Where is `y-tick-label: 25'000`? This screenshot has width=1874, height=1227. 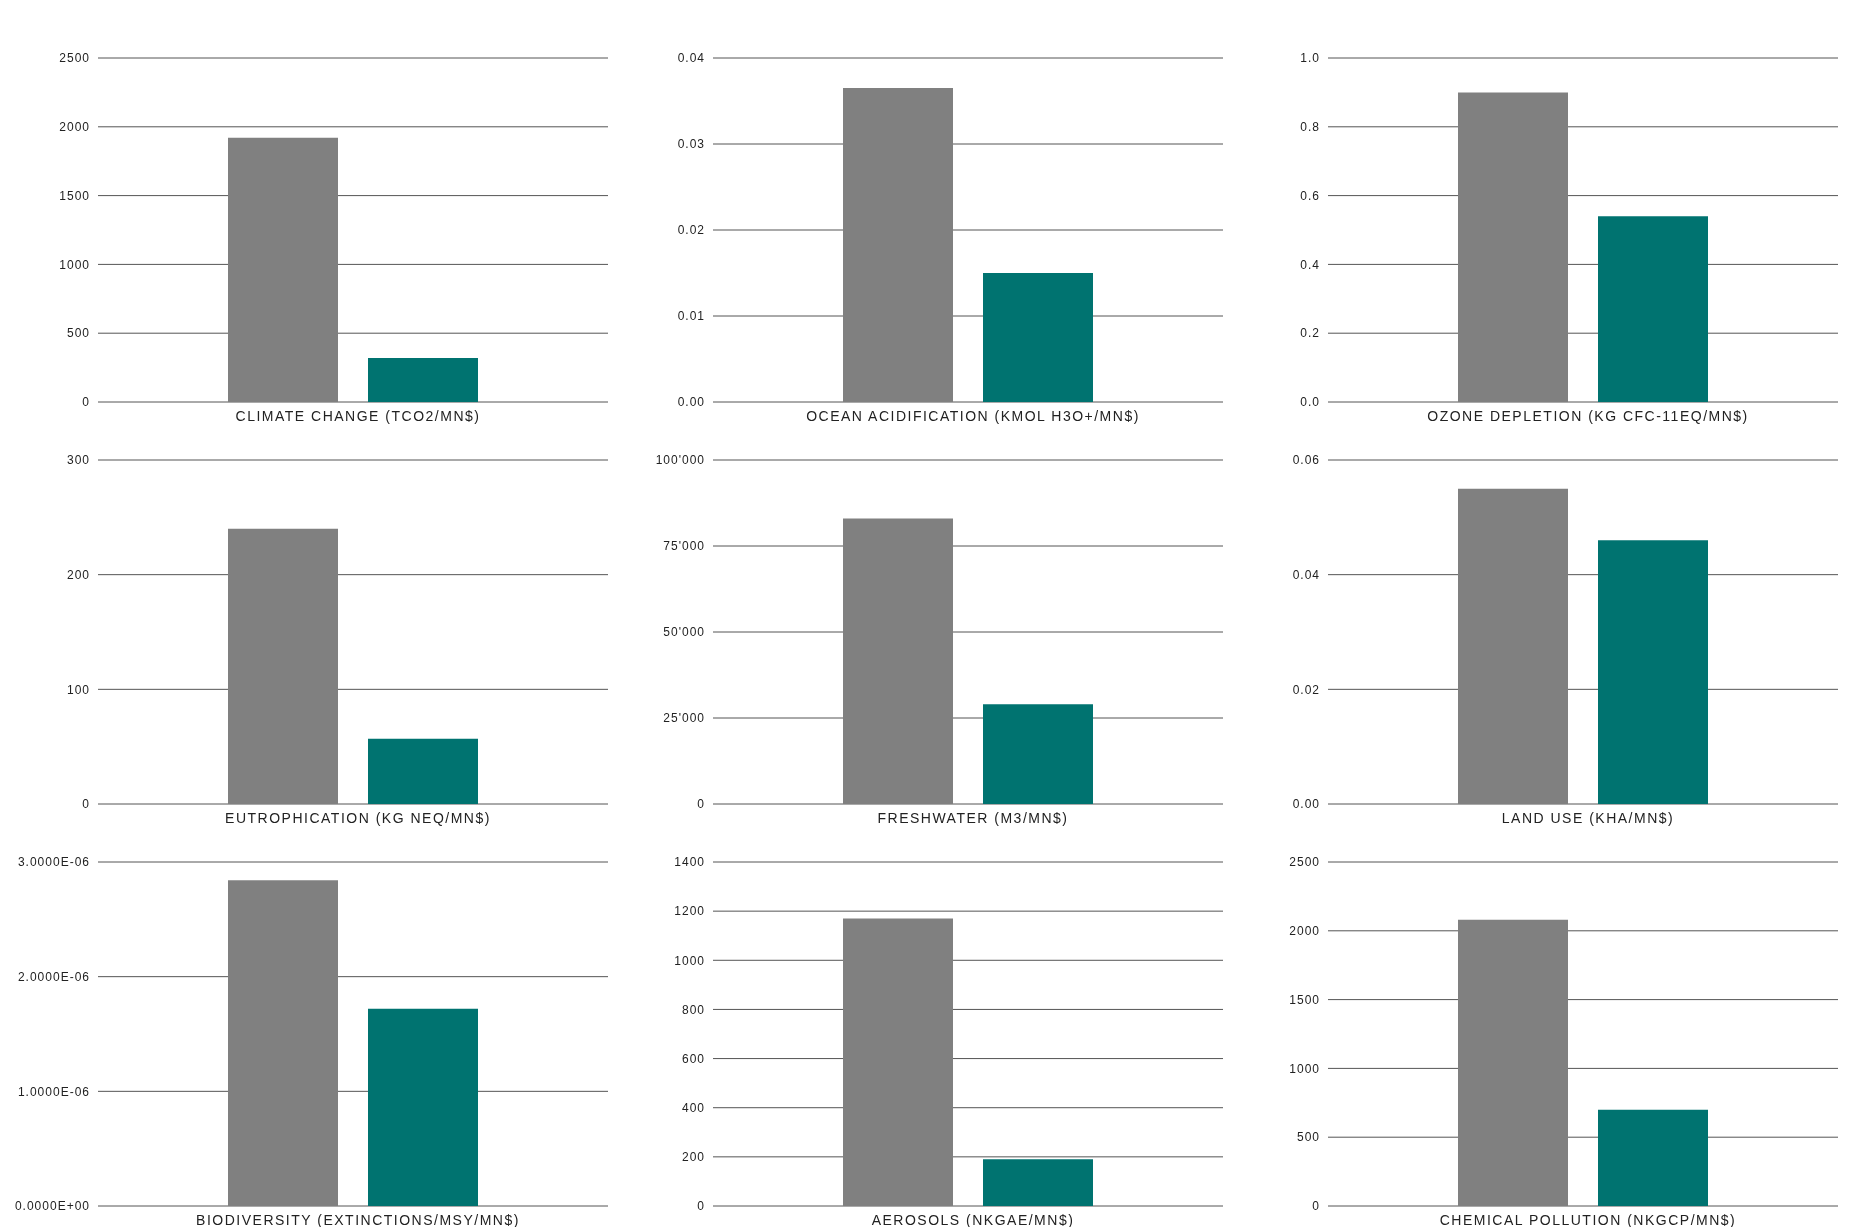 y-tick-label: 25'000 is located at coordinates (684, 718).